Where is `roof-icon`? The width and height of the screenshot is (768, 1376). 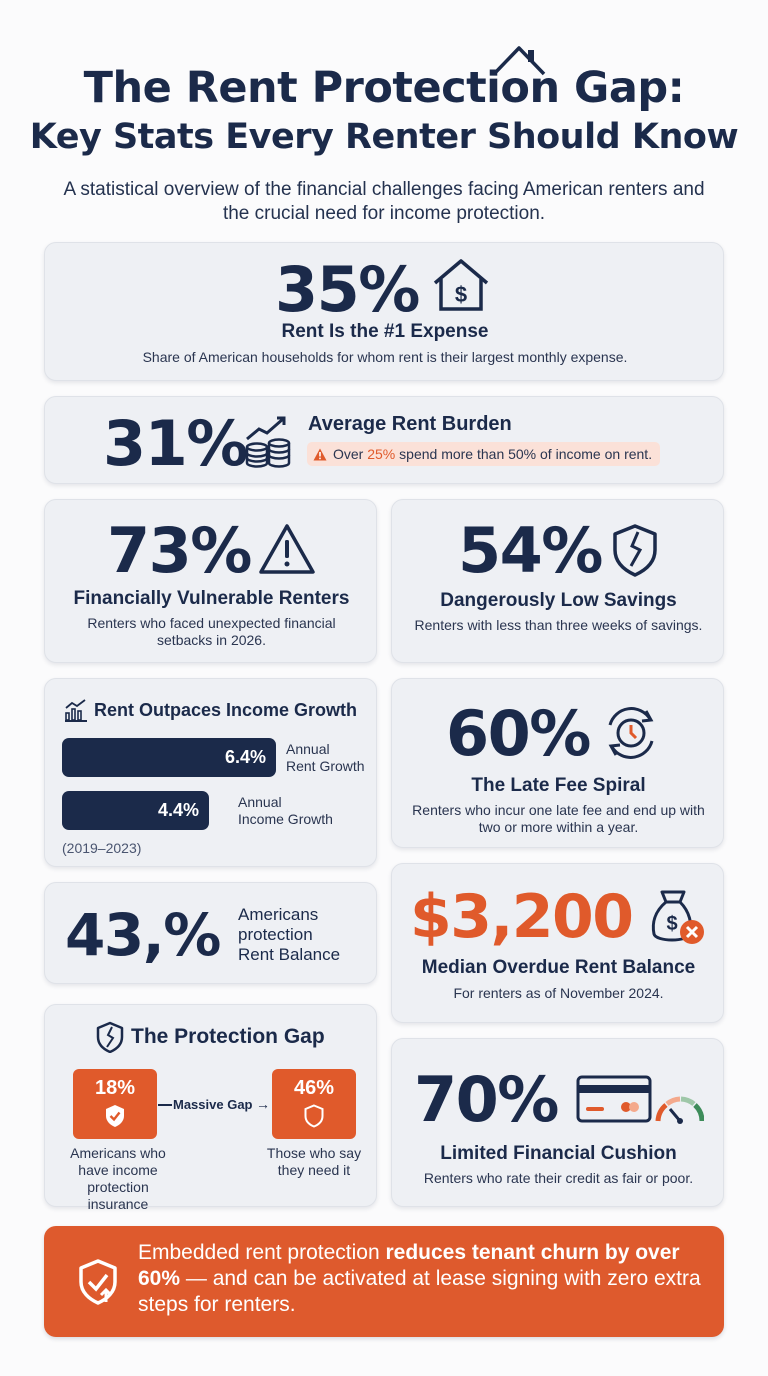 roof-icon is located at coordinates (519, 61).